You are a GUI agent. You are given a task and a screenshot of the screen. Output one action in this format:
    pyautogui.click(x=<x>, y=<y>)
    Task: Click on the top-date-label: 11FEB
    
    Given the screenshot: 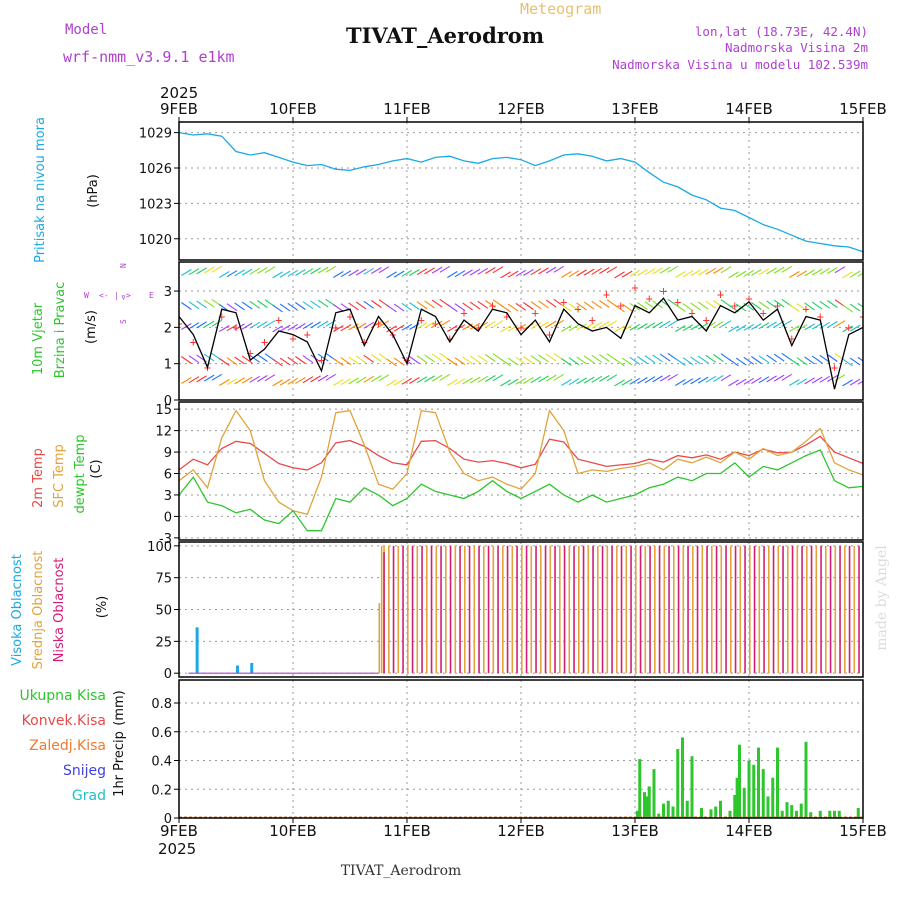 What is the action you would take?
    pyautogui.click(x=406, y=109)
    